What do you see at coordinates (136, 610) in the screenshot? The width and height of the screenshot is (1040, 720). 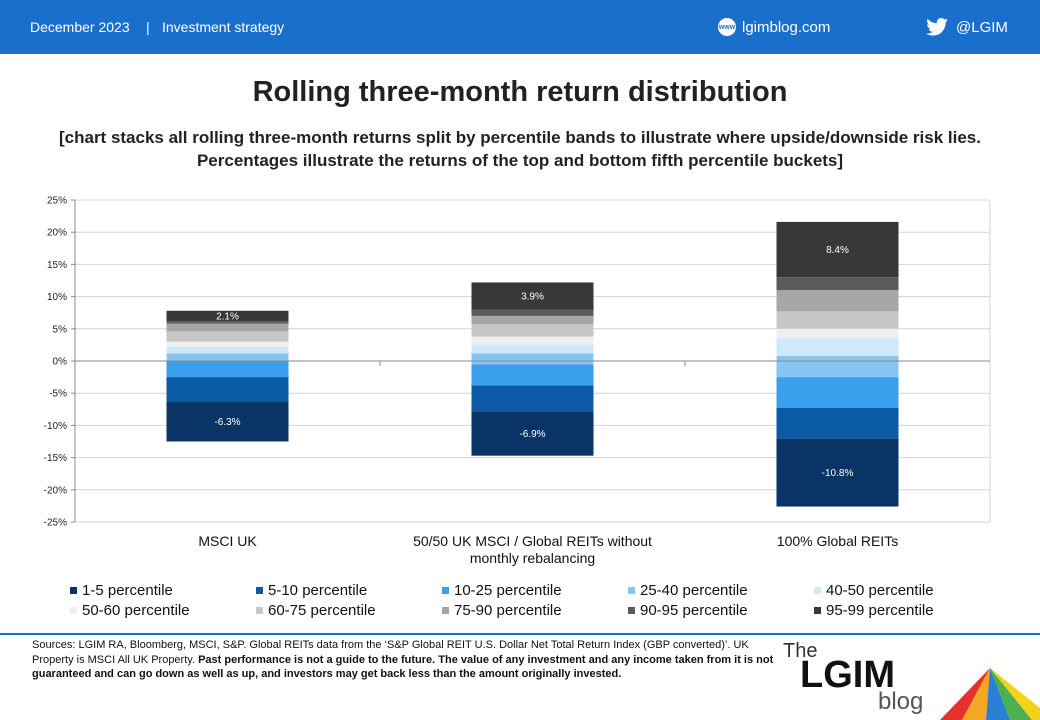 I see `legend-label: 50-60 percentile` at bounding box center [136, 610].